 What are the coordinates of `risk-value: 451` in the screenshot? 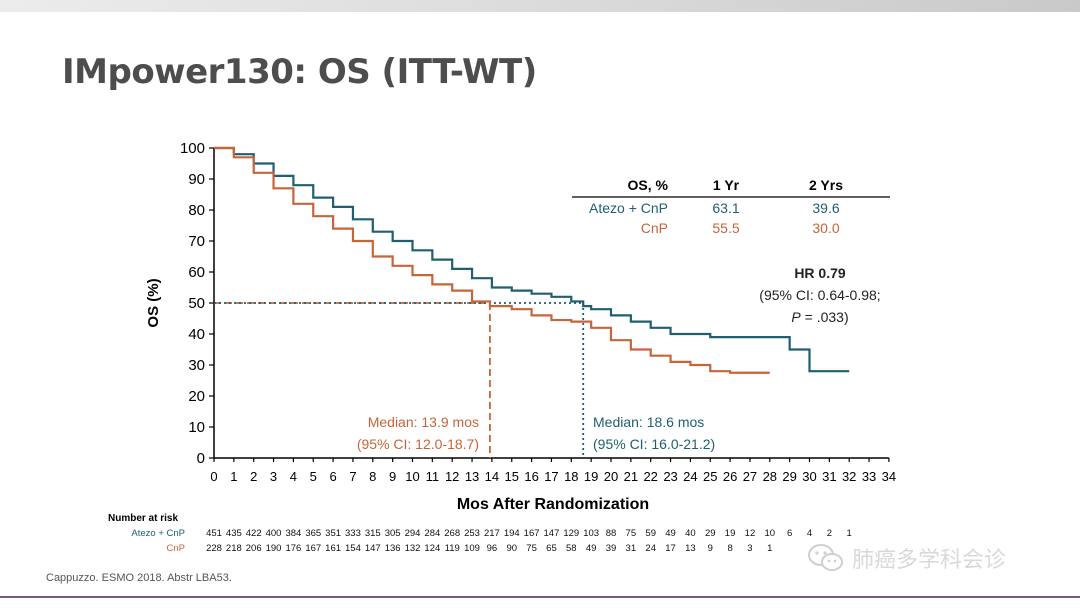 It's located at (214, 533).